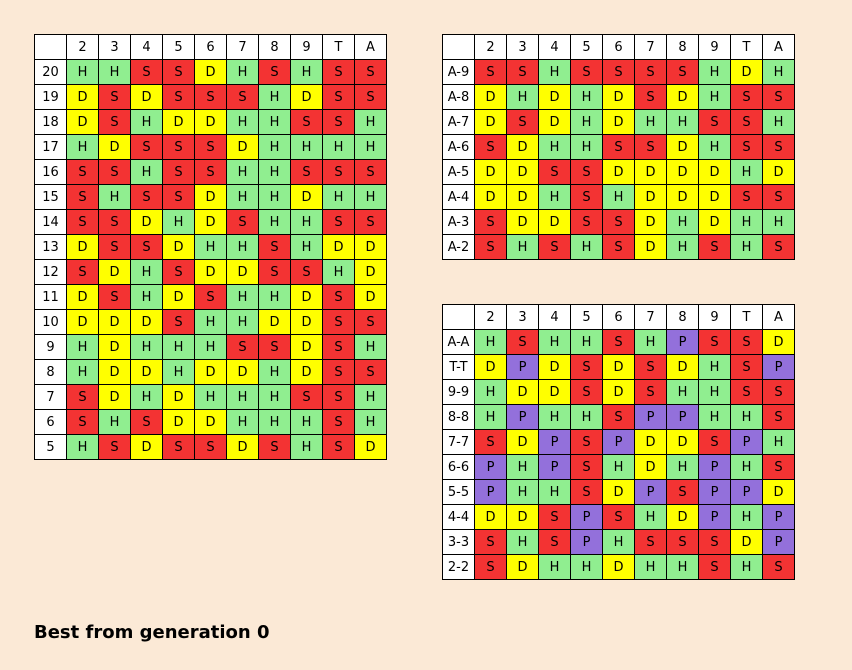 The width and height of the screenshot is (852, 670). What do you see at coordinates (274, 47) in the screenshot?
I see `column-header: 8` at bounding box center [274, 47].